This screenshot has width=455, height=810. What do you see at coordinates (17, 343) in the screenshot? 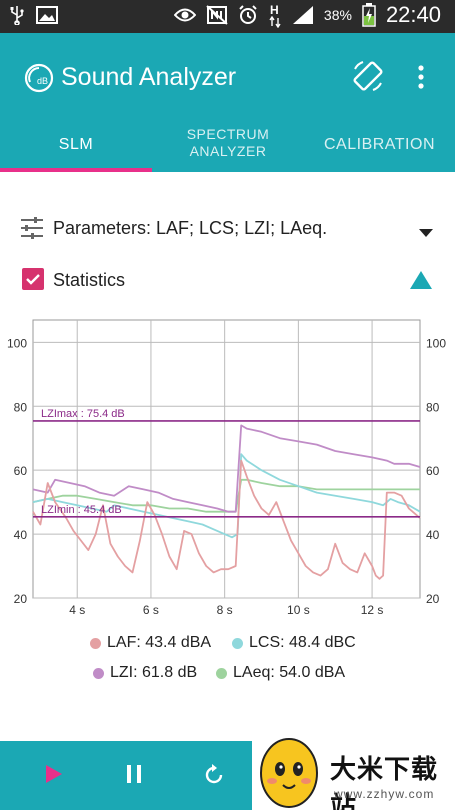
I see `y-tick-label-left: 100` at bounding box center [17, 343].